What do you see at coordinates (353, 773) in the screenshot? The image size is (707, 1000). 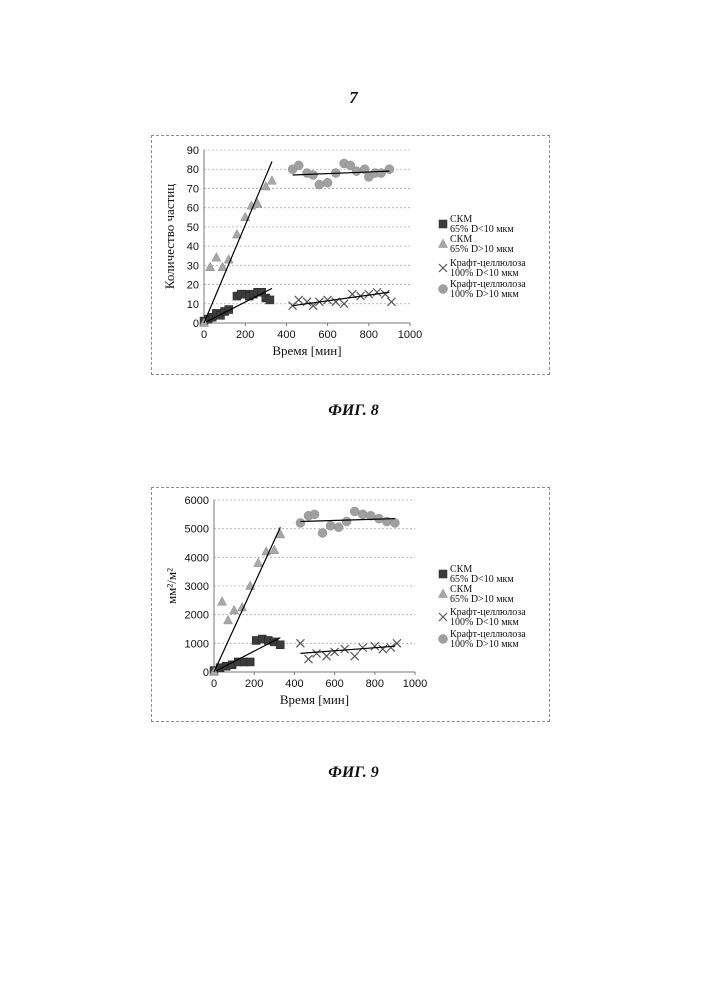 I see `figure-9-caption: ФИГ. 9` at bounding box center [353, 773].